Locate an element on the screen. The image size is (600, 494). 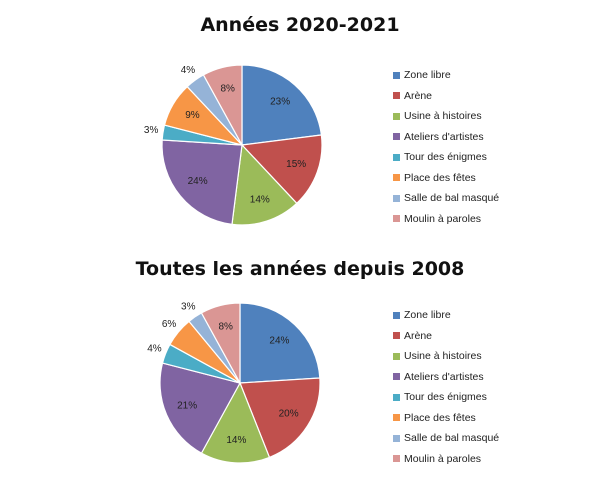
data-label-ateliers-d-artistes: 21% is located at coordinates (187, 405).